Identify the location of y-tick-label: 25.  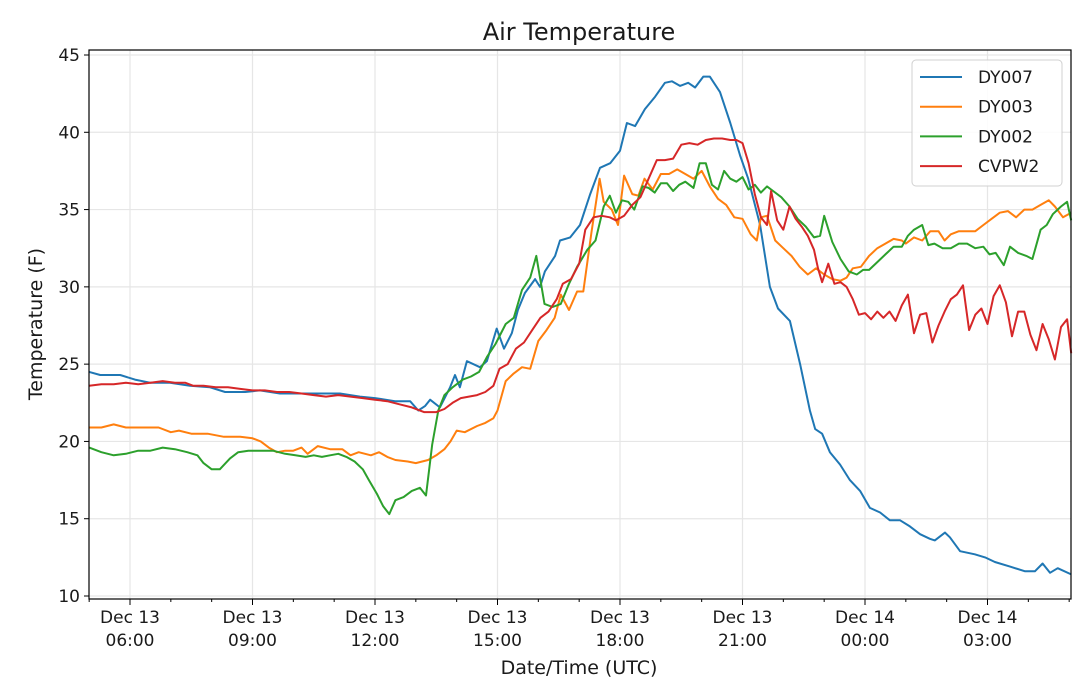
(69, 365).